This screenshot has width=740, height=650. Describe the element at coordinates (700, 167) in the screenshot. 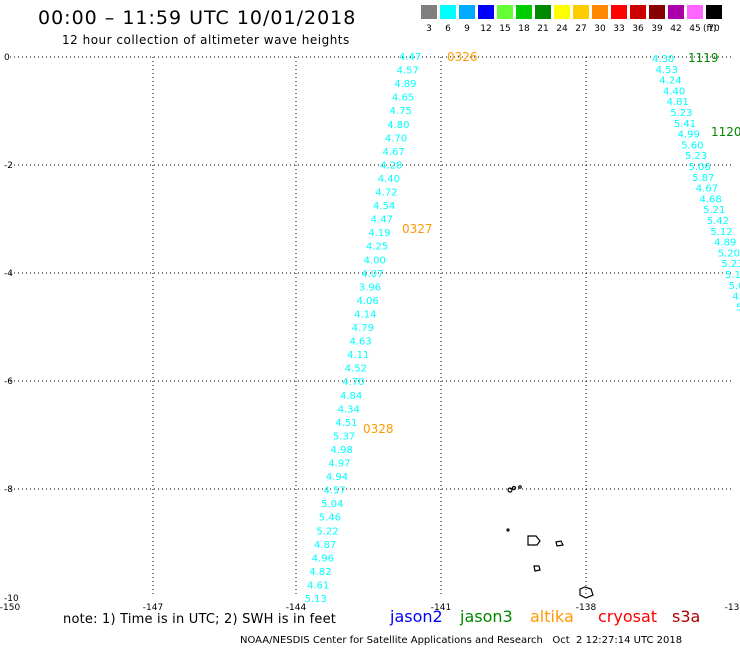

I see `wave-height-label: 5.06` at that location.